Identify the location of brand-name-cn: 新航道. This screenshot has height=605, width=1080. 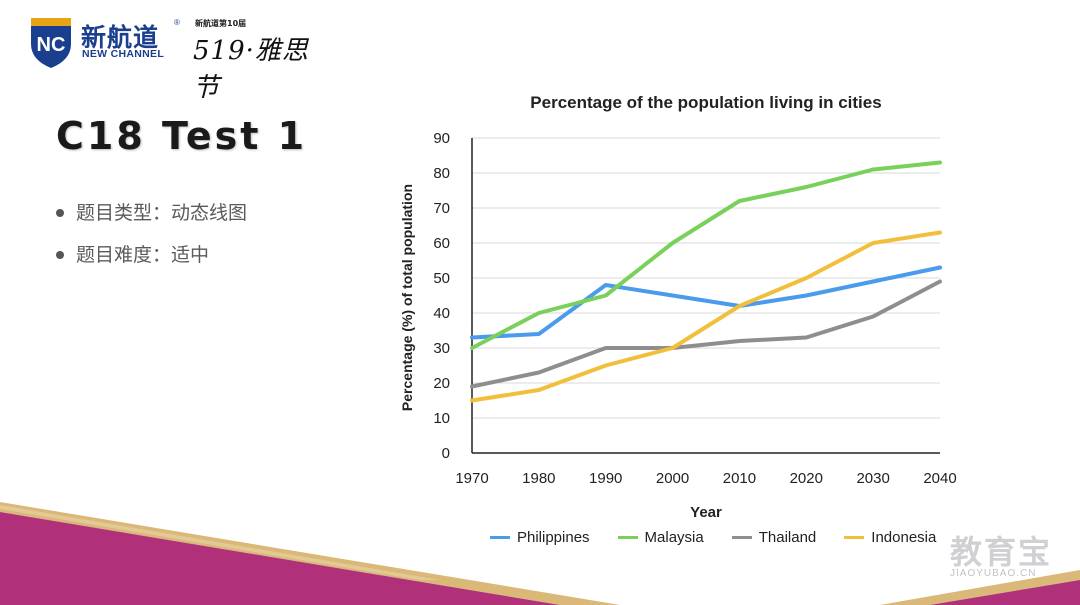
(120, 37).